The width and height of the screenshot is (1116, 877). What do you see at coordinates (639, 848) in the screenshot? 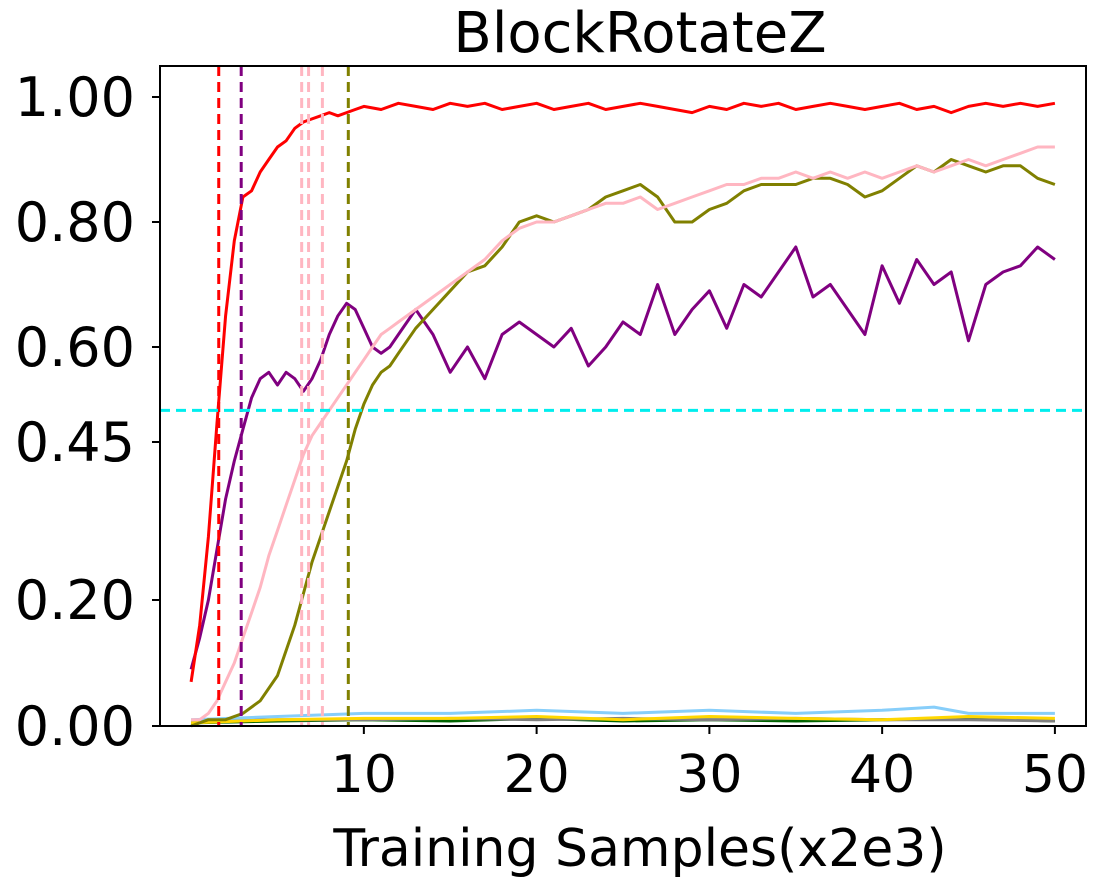
I see `x-axis-label: Training Samples(x2e3)` at bounding box center [639, 848].